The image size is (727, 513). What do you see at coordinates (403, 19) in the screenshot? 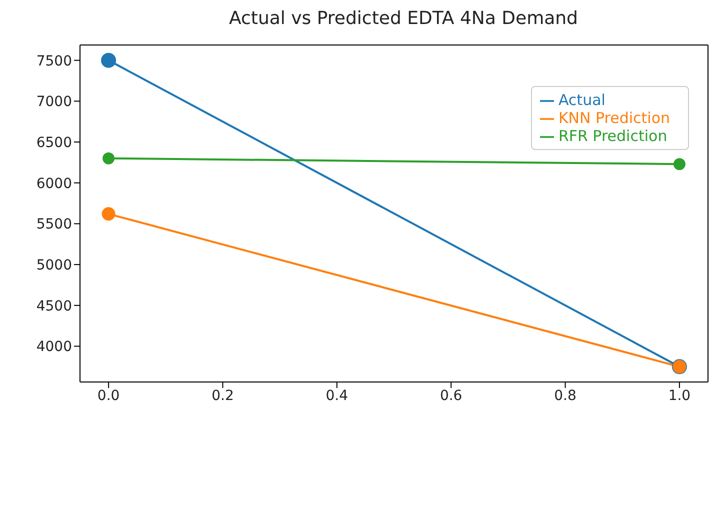
I see `chart-title: Actual vs Predicted EDTA 4Na Demand` at bounding box center [403, 19].